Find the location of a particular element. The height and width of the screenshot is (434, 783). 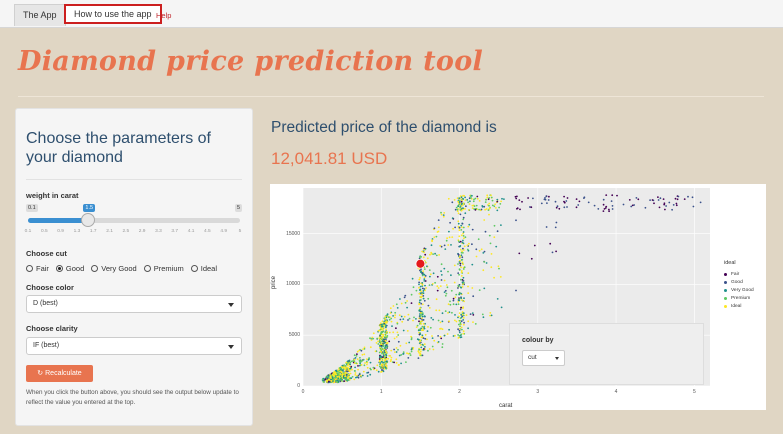

cut-option-premium: Premium is located at coordinates (163, 268).